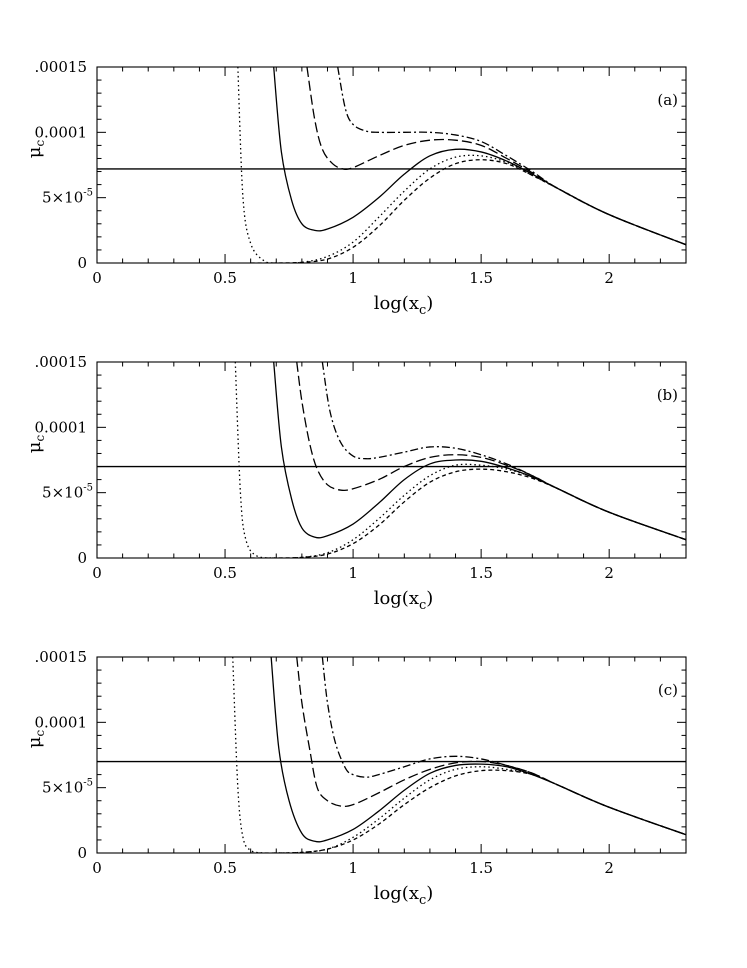  What do you see at coordinates (667, 100) in the screenshot?
I see `panel-label: (a)` at bounding box center [667, 100].